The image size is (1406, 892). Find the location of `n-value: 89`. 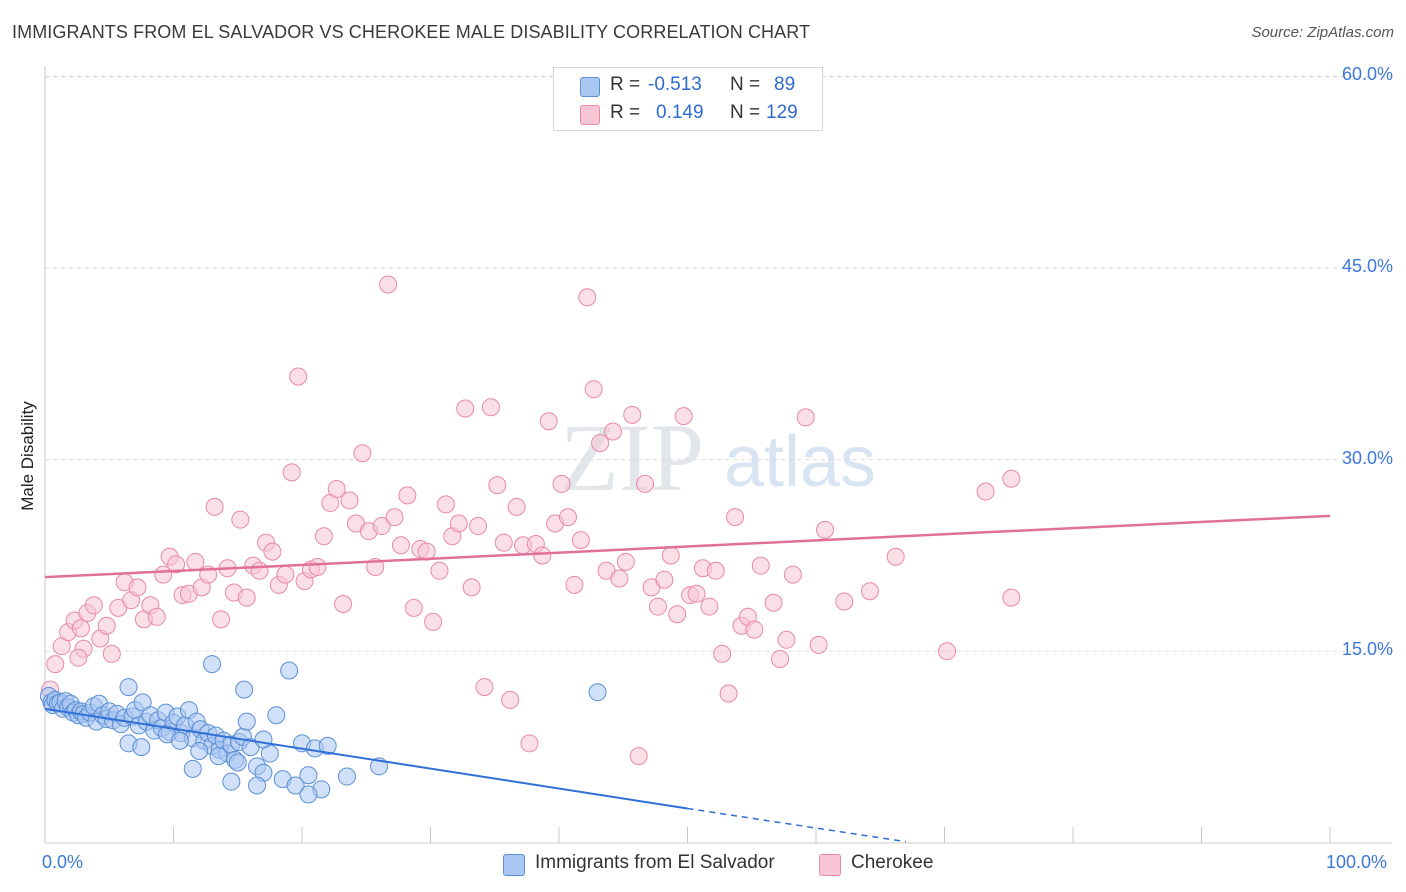

n-value: 89 is located at coordinates (785, 84).